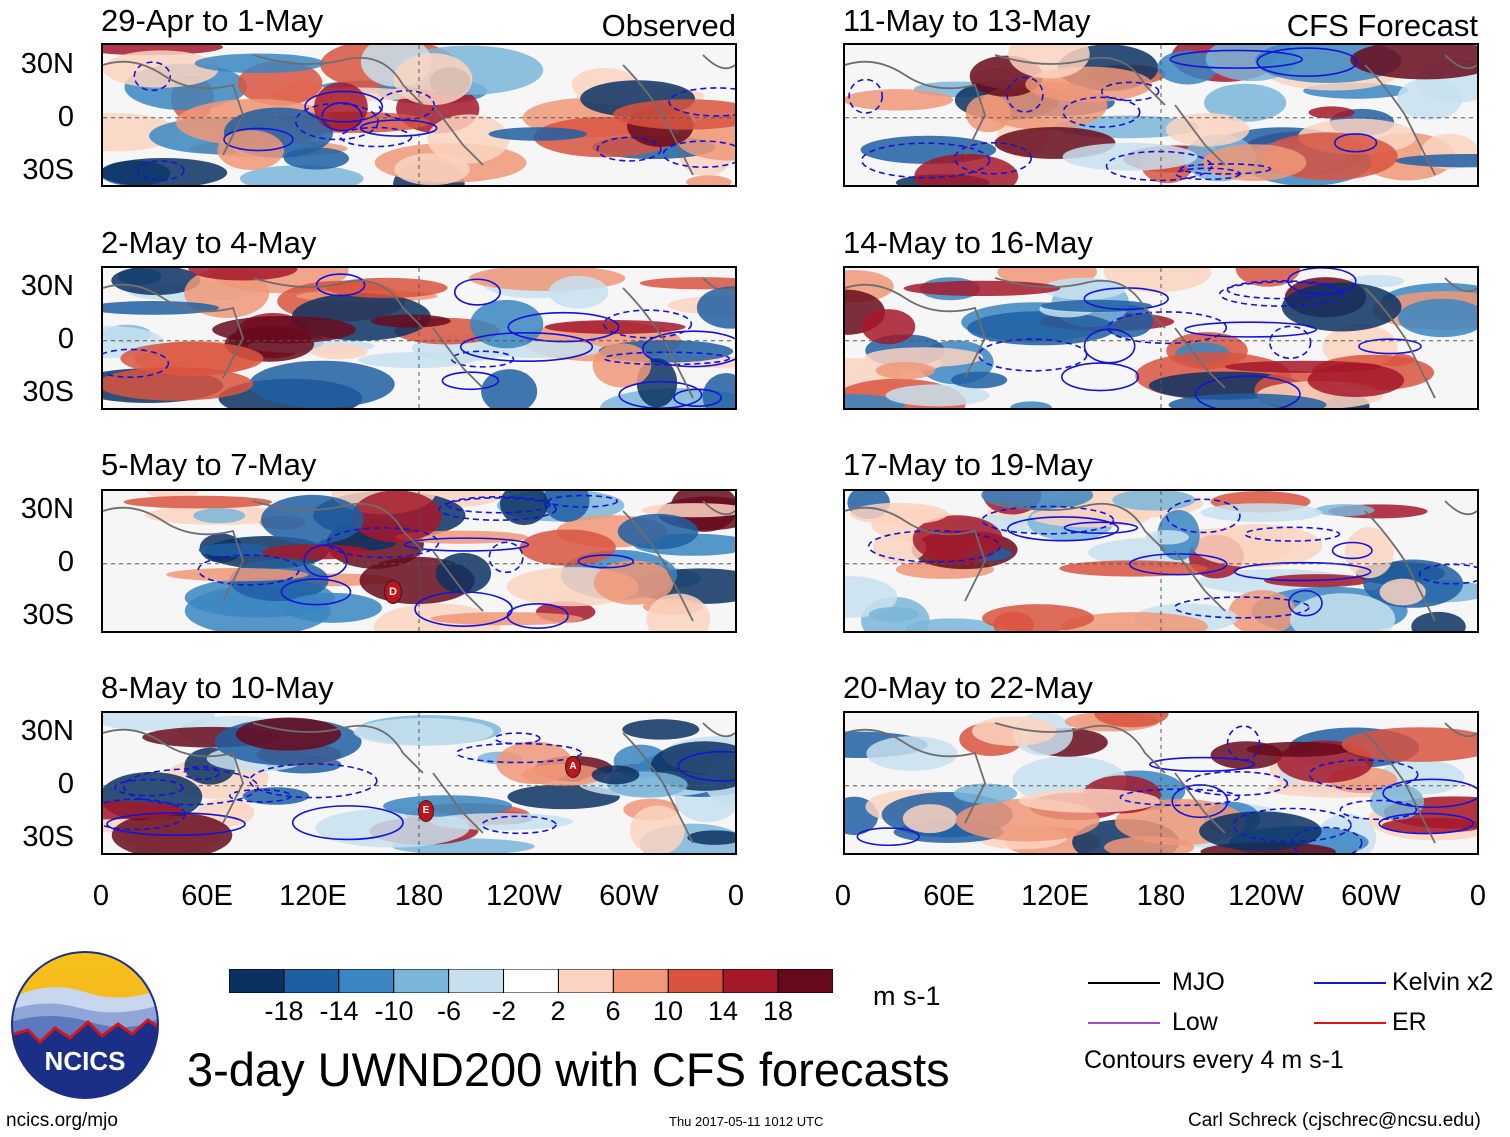 This screenshot has height=1137, width=1510. What do you see at coordinates (968, 242) in the screenshot?
I see `panel-title-fc-2: 14-May to 16-May` at bounding box center [968, 242].